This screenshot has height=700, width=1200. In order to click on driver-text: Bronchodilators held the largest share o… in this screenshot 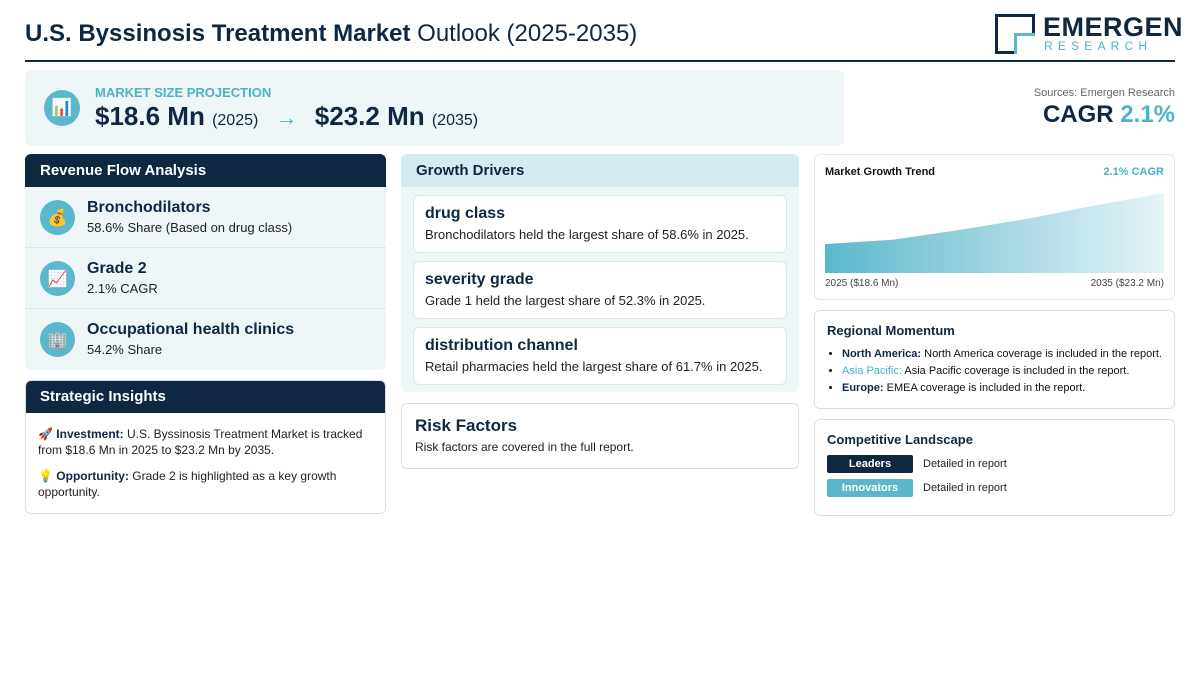, I will do `click(587, 234)`.